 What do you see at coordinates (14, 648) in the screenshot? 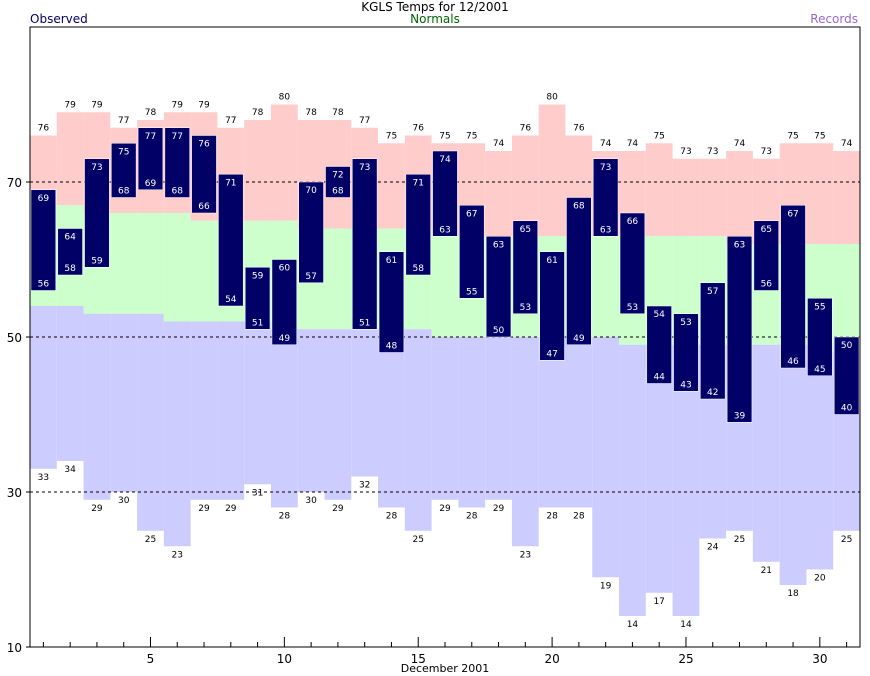
I see `y-tick-label: 10` at bounding box center [14, 648].